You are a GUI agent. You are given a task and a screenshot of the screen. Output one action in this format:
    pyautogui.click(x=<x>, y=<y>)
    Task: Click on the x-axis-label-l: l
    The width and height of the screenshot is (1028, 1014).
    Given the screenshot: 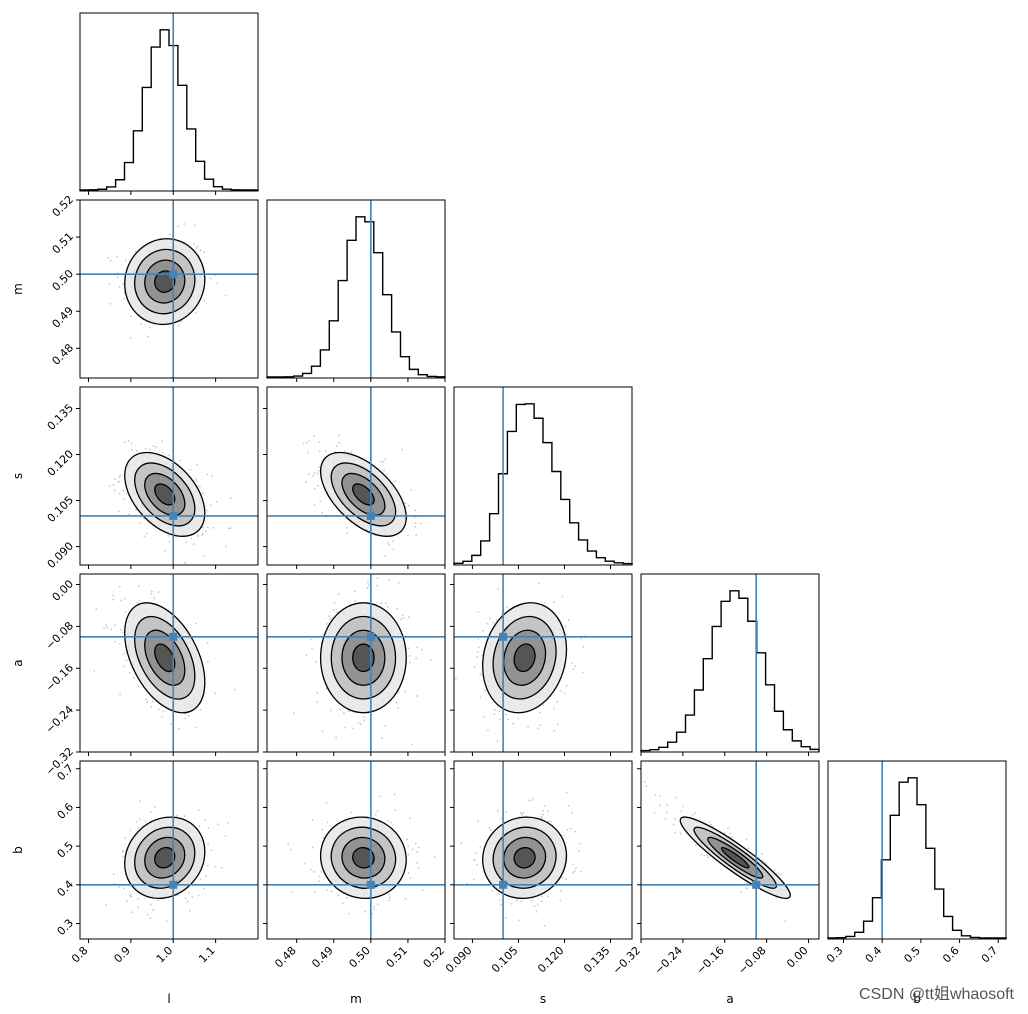 What is the action you would take?
    pyautogui.click(x=168, y=999)
    